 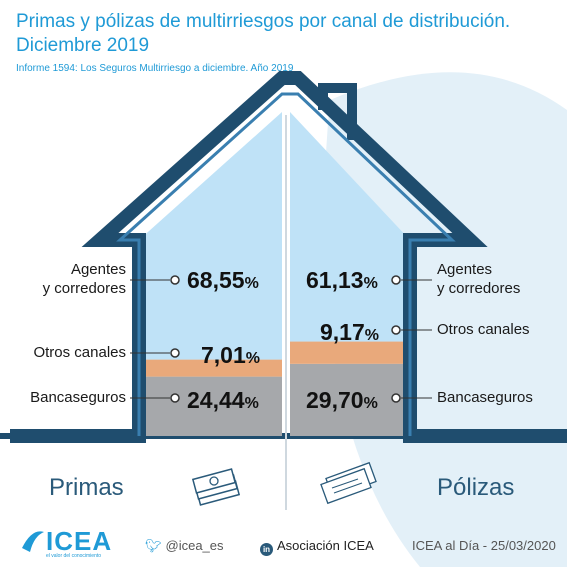 What do you see at coordinates (342, 280) in the screenshot?
I see `polizas-value-agentes: 61,13%` at bounding box center [342, 280].